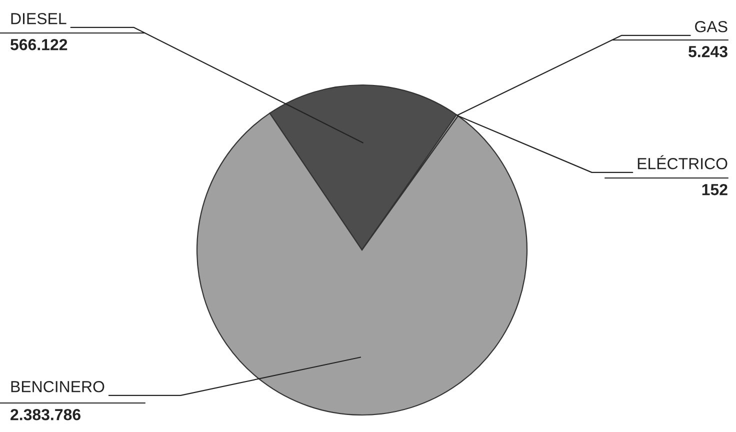 This screenshot has height=432, width=736. What do you see at coordinates (711, 26) in the screenshot?
I see `slice-label: GAS` at bounding box center [711, 26].